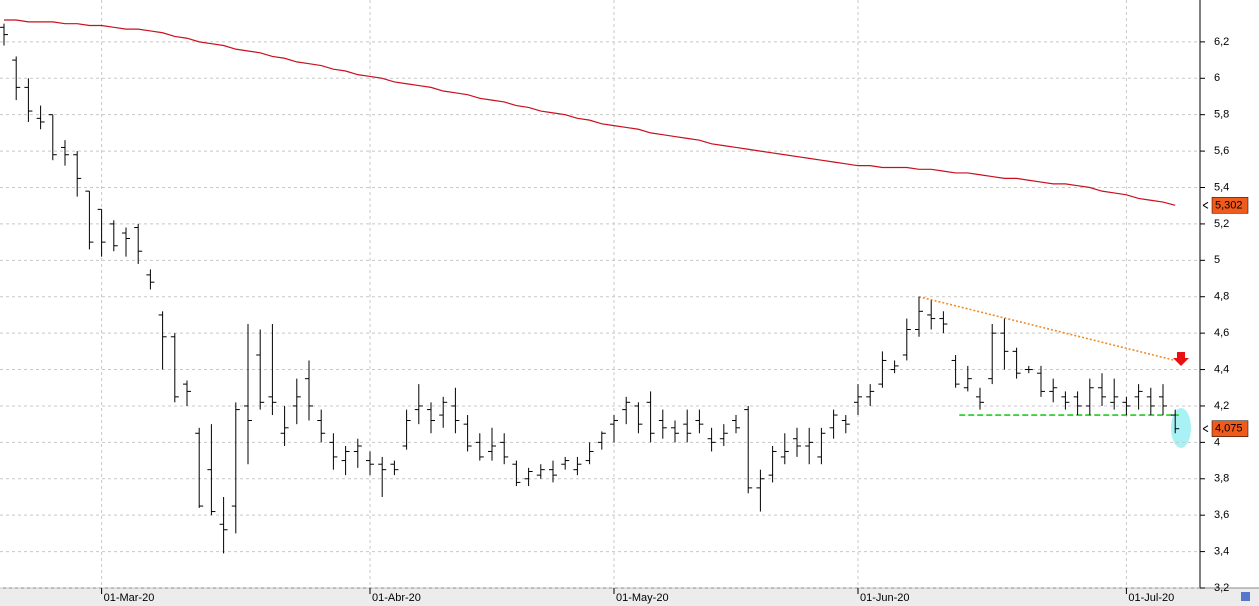 This screenshot has height=606, width=1259. Describe the element at coordinates (1181, 359) in the screenshot. I see `down-arrow` at that location.